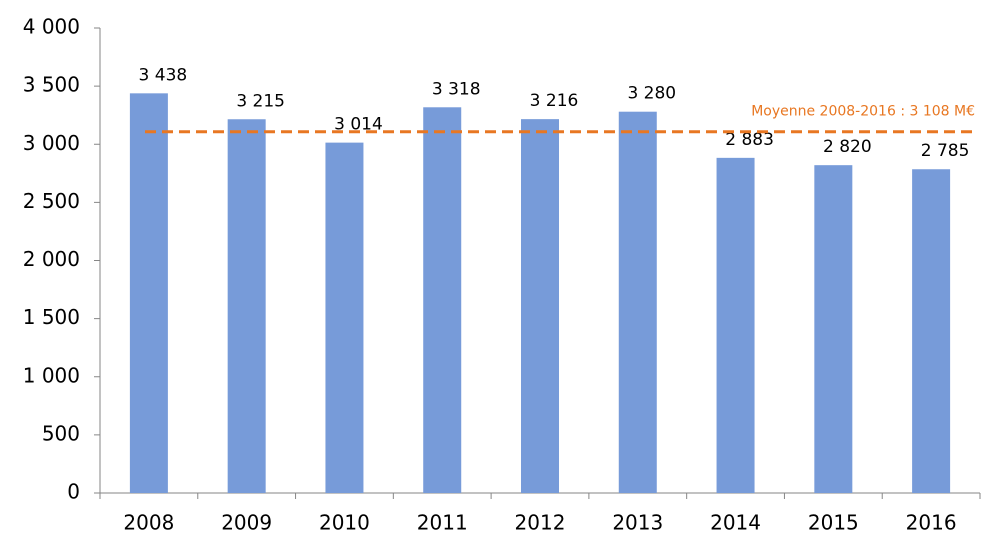 The width and height of the screenshot is (1005, 537). Describe the element at coordinates (735, 523) in the screenshot. I see `x-tick-label: 2014` at that location.